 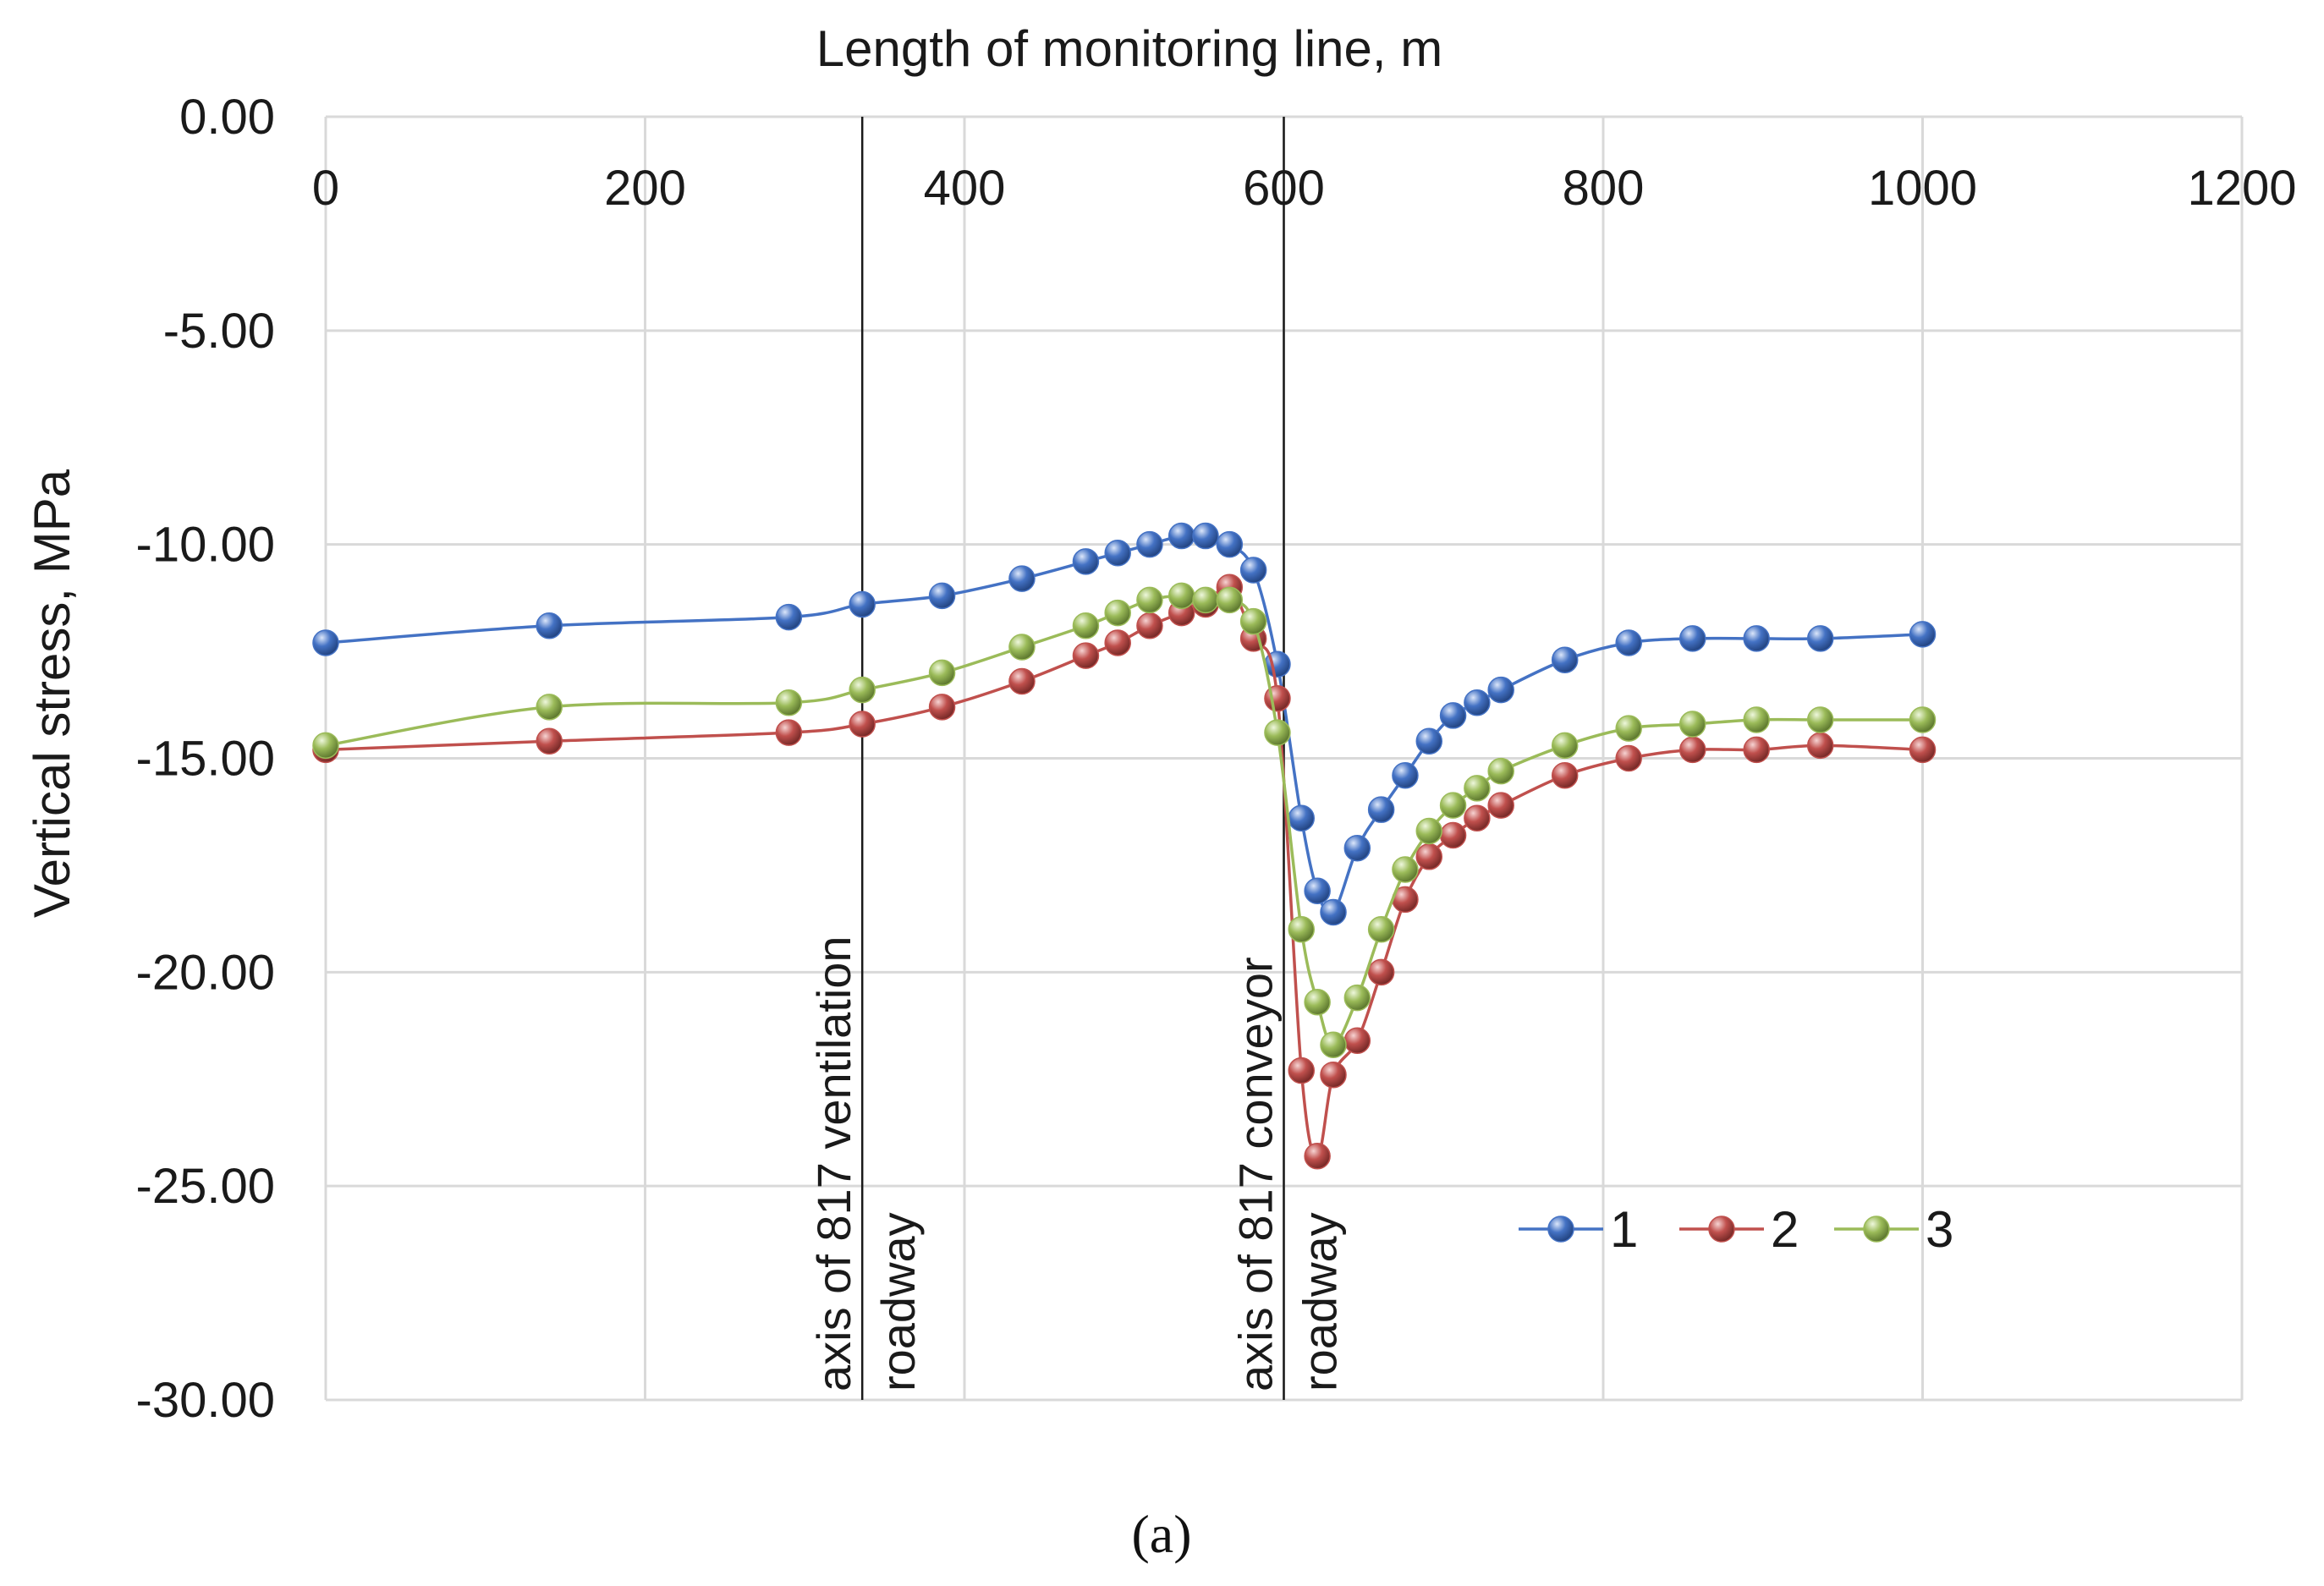 I want to click on x-tick-label: 200, so click(x=645, y=188).